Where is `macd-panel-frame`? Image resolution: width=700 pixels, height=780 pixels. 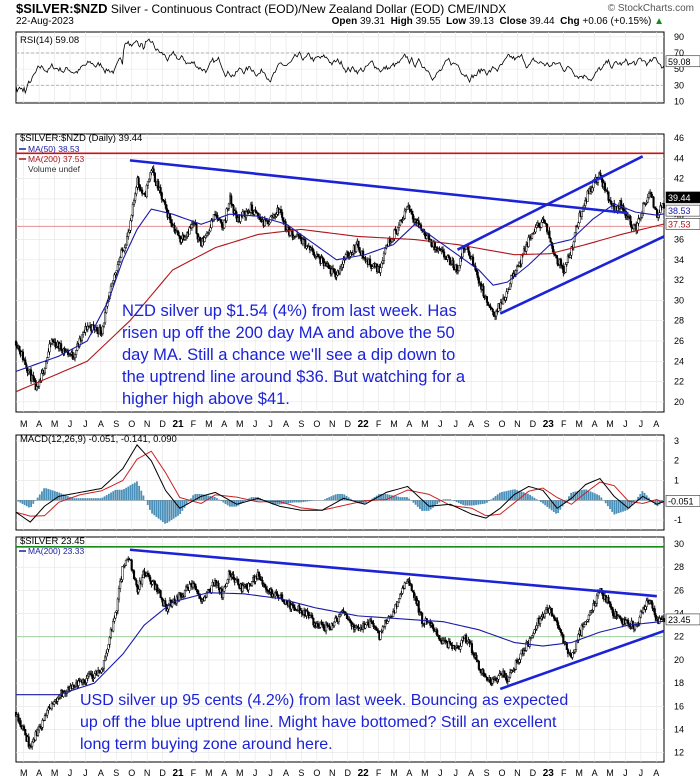 macd-panel-frame is located at coordinates (340, 482).